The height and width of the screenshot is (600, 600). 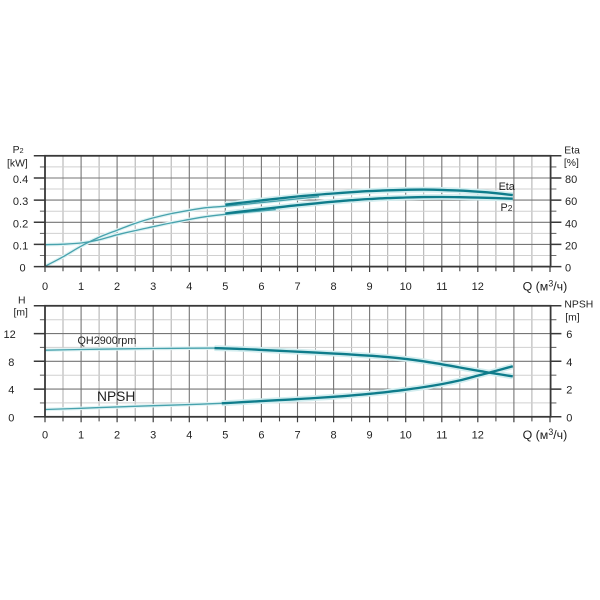 I want to click on svg-text: 0.4, so click(x=20, y=180).